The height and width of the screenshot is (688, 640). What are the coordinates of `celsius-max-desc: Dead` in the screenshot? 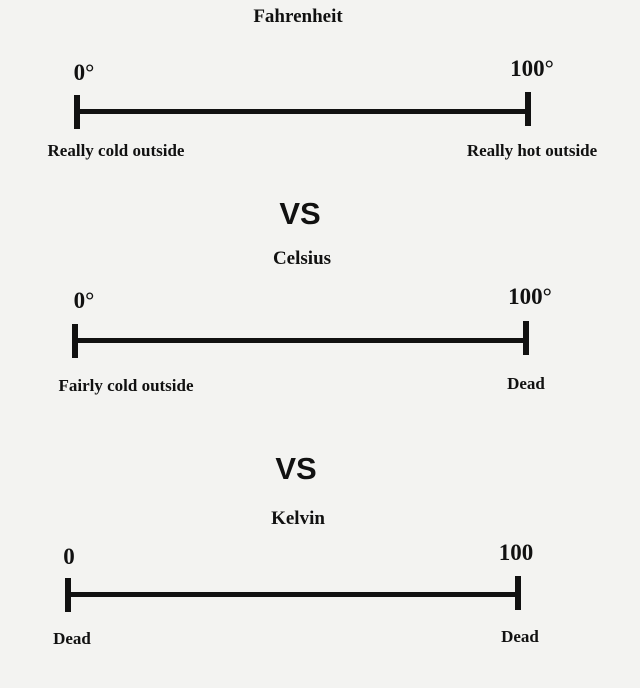 It's located at (526, 383).